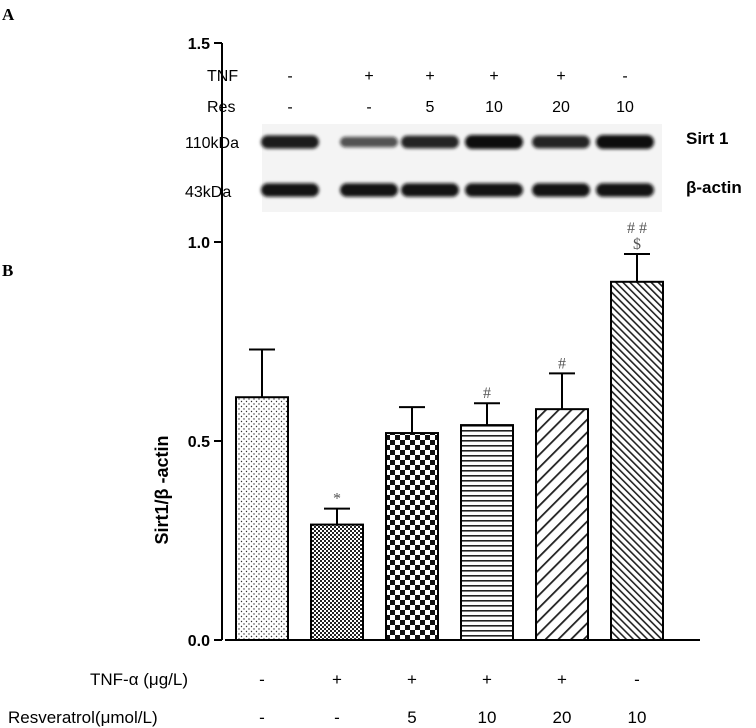  I want to click on lane-condition-label: 5, so click(430, 107).